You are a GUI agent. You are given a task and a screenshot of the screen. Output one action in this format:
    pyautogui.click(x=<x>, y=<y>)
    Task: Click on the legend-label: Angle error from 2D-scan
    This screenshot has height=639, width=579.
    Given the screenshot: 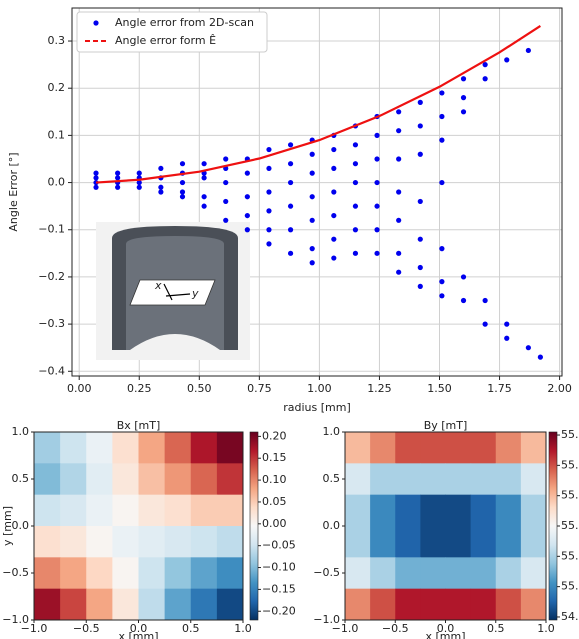 What is the action you would take?
    pyautogui.click(x=184, y=22)
    